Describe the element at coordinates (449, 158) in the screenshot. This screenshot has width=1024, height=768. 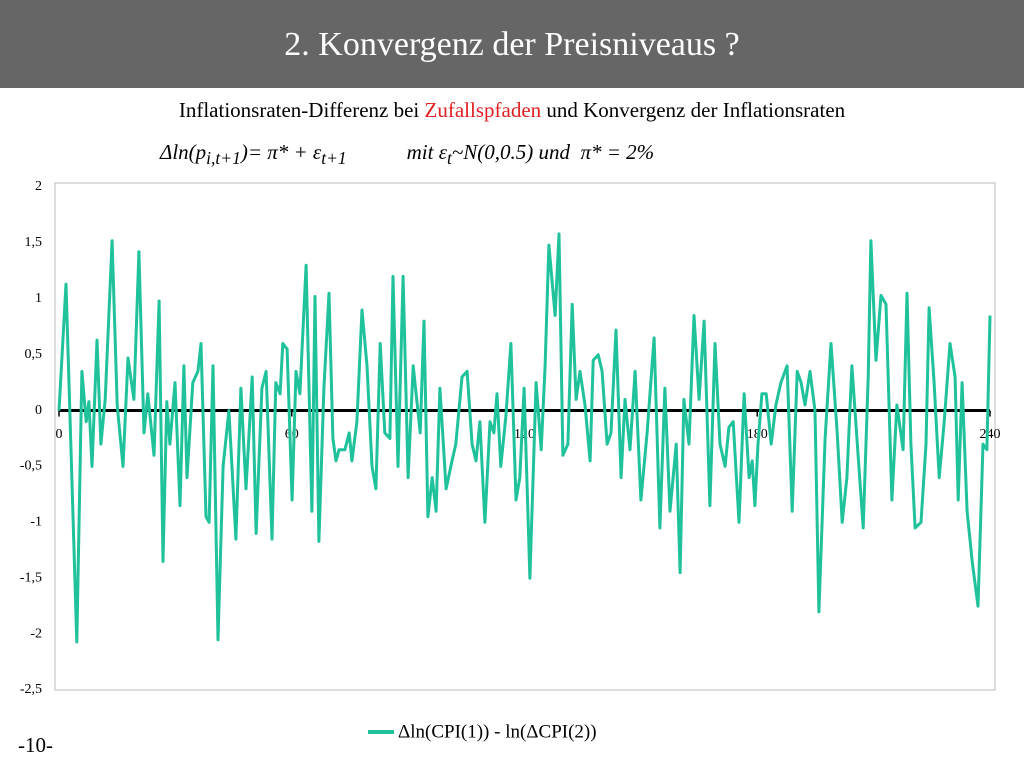
I see `formula-sub: t` at that location.